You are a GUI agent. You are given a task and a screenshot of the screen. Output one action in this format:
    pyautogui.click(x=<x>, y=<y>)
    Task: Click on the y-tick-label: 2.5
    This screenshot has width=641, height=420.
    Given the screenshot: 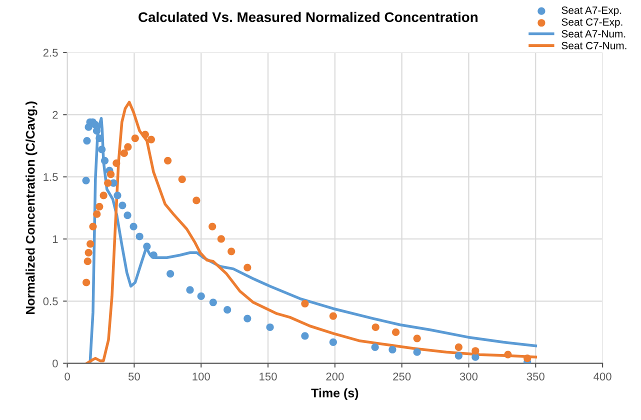 What is the action you would take?
    pyautogui.click(x=50, y=52)
    